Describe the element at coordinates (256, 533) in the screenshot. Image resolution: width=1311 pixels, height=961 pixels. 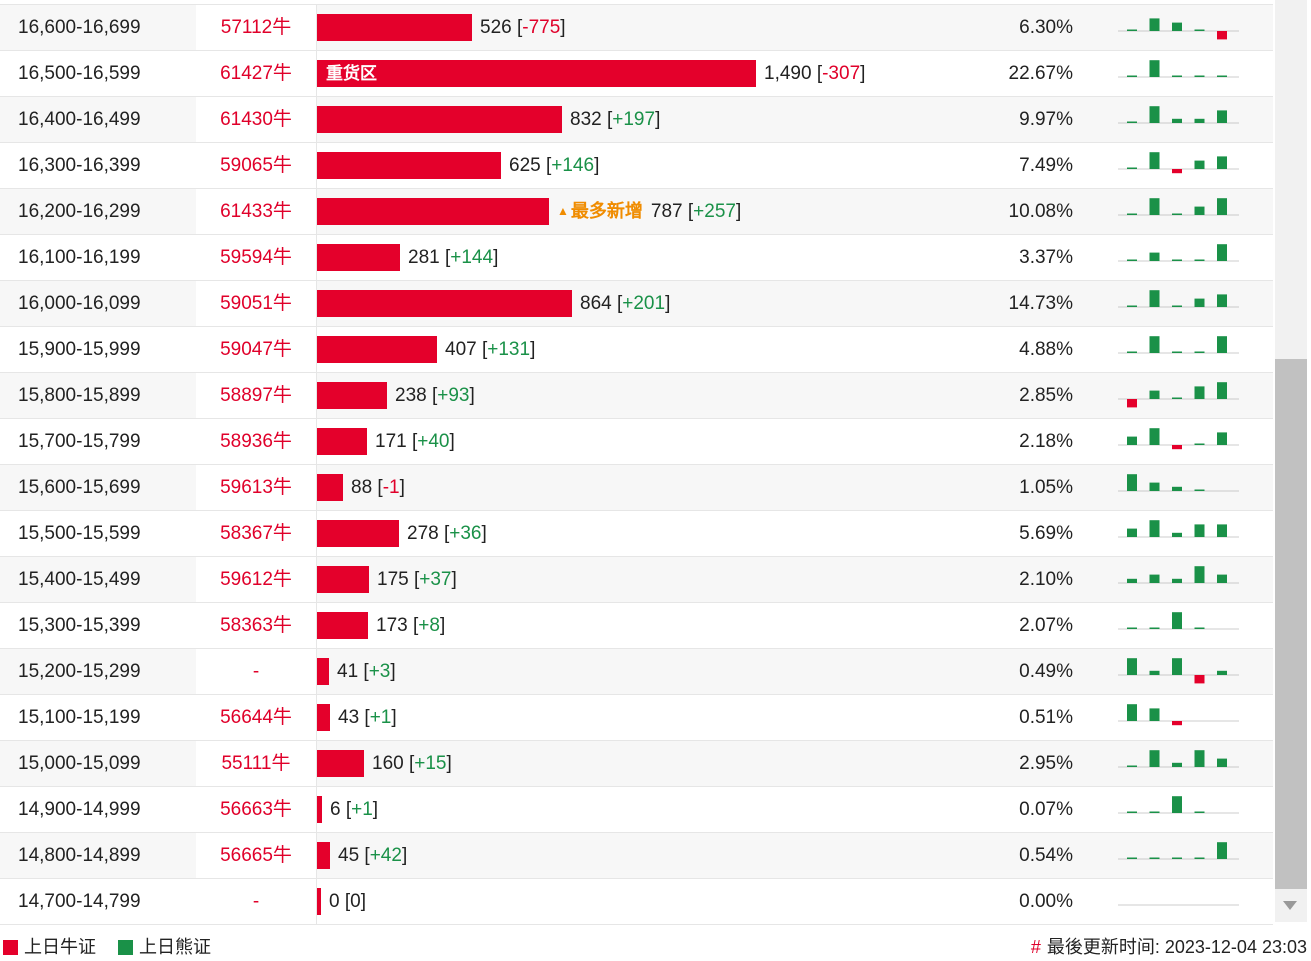
I see `warrant-code: 58367牛` at that location.